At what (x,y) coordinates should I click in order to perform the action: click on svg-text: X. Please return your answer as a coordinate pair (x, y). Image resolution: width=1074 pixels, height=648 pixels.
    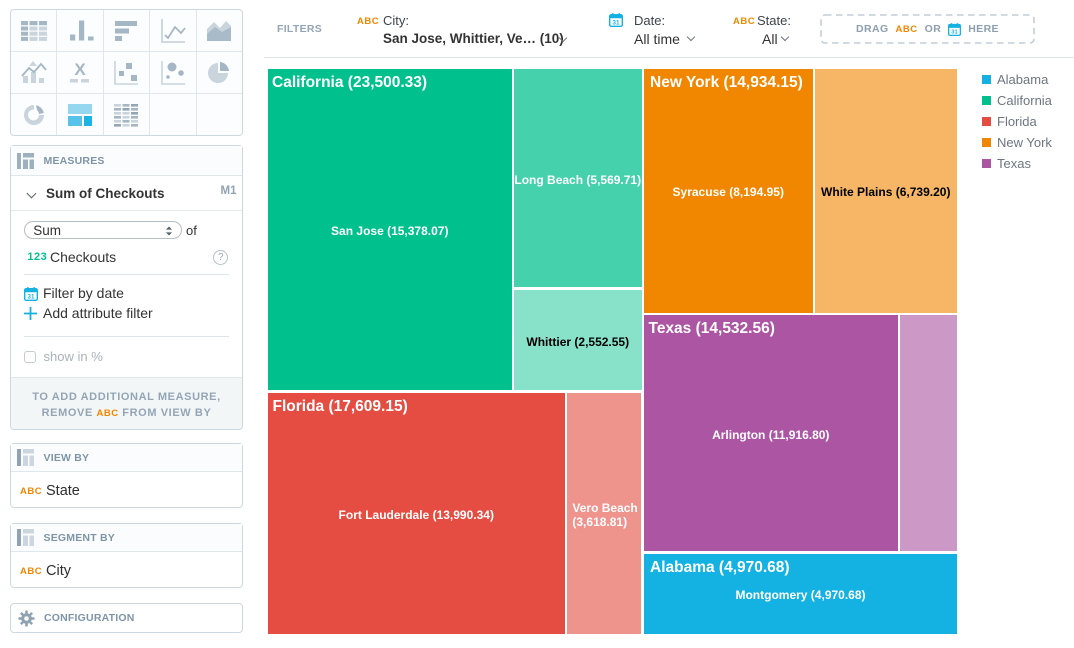
    Looking at the image, I should click on (80, 69).